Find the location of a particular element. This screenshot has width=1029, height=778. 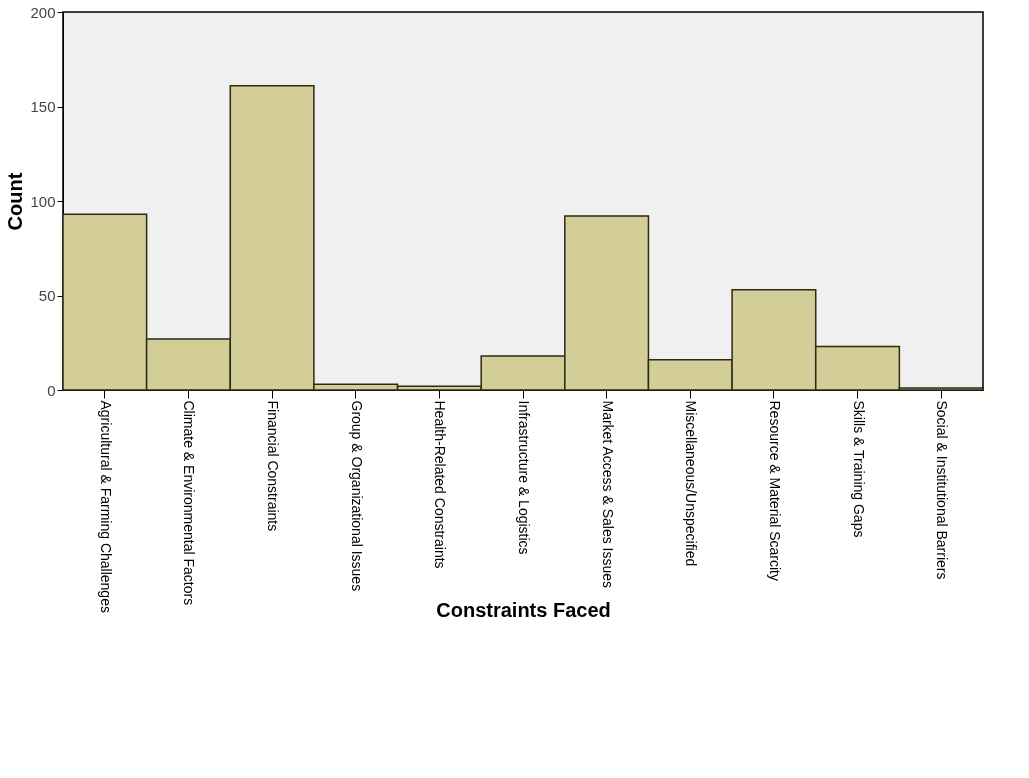

x-tick-label: Resource & Material Scarcity is located at coordinates (774, 491).